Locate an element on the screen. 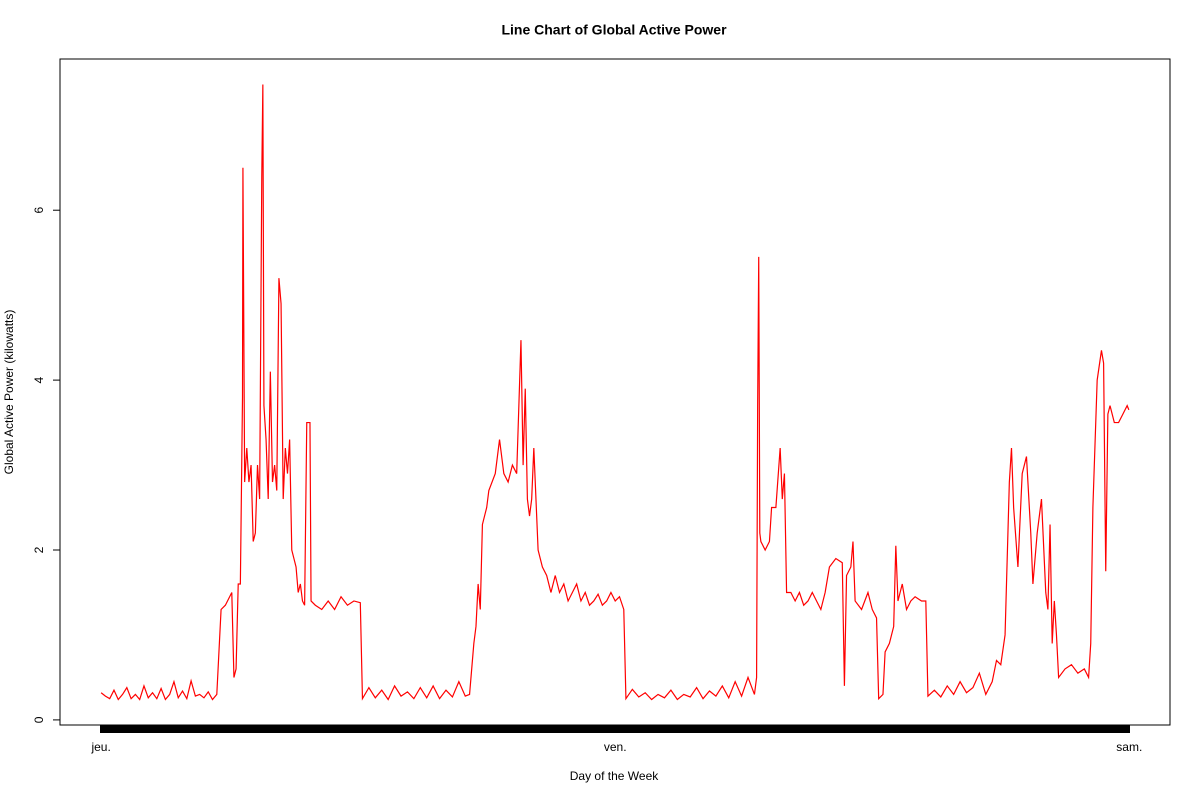 This screenshot has width=1200, height=800. x-tick-label: ven. is located at coordinates (615, 747).